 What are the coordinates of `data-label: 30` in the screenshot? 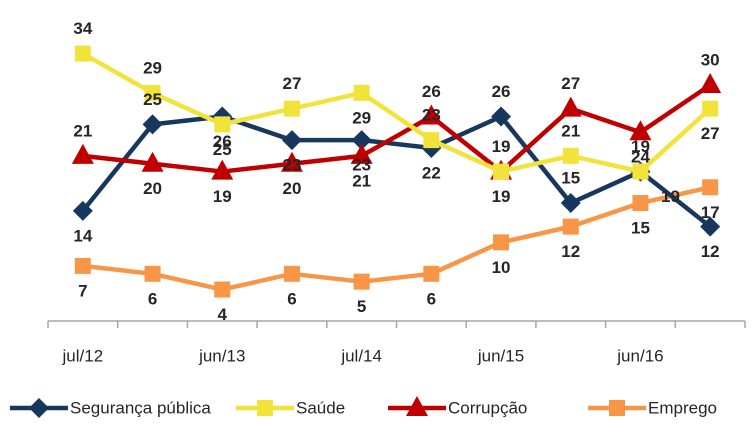 It's located at (710, 60).